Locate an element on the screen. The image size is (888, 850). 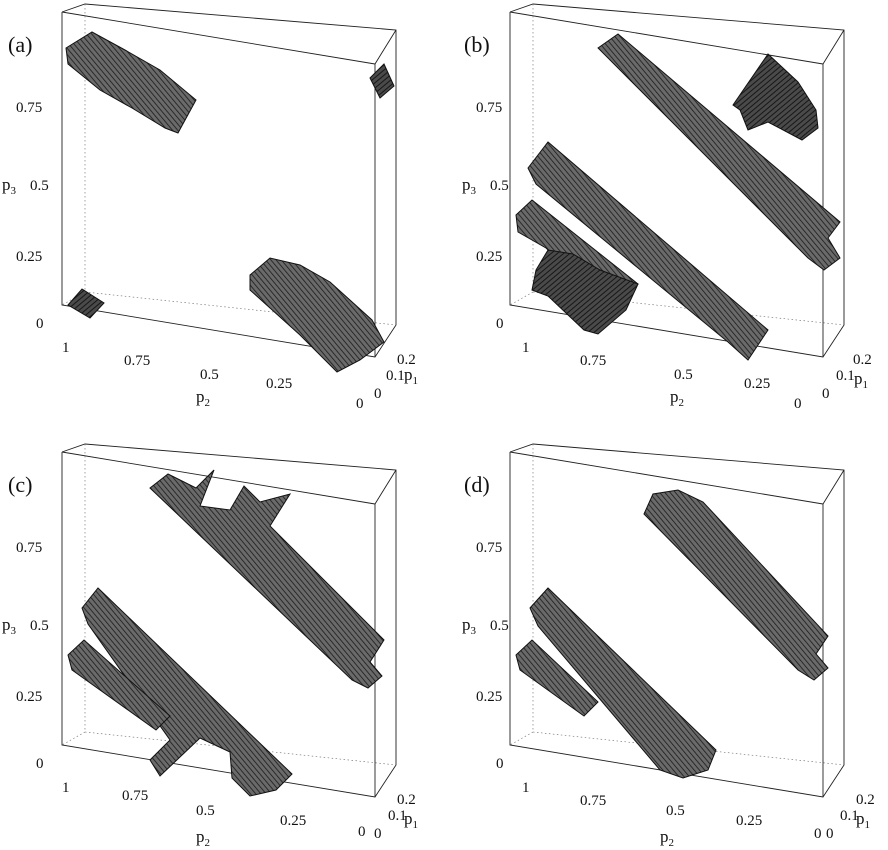
panel-label: (d) is located at coordinates (477, 484).